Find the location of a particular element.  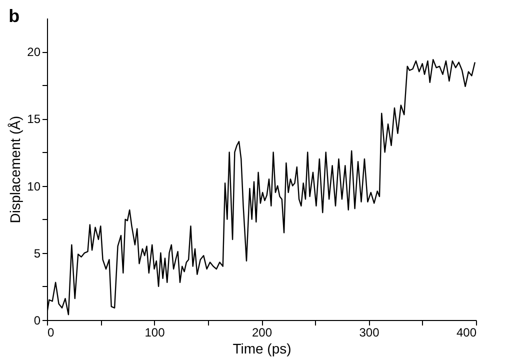

x-axis-title: Time (ps) is located at coordinates (262, 348).